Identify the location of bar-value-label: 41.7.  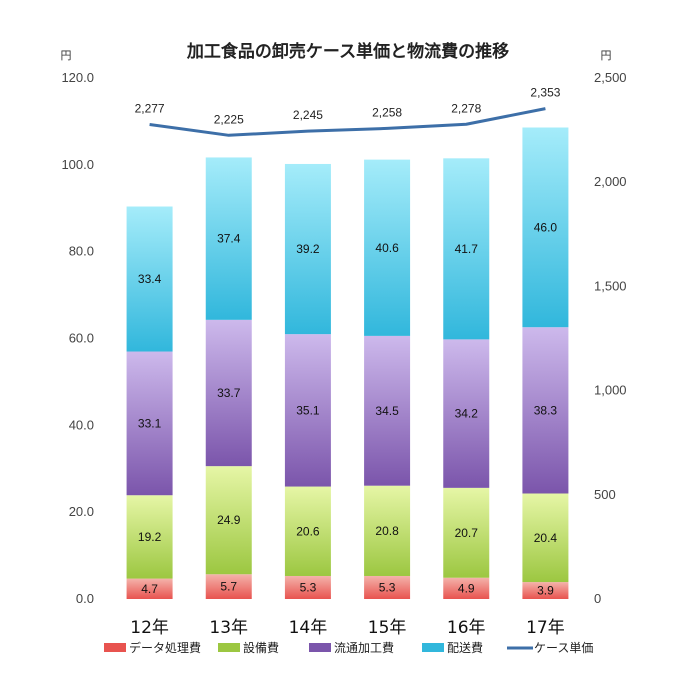
(467, 249).